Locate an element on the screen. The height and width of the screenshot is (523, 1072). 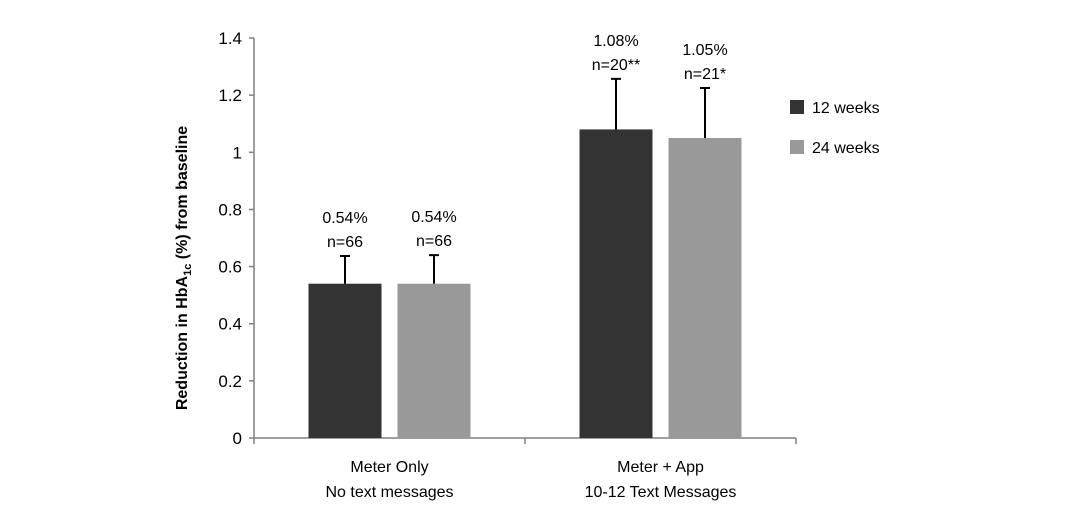
x-category-label-line1: Meter + App is located at coordinates (660, 467).